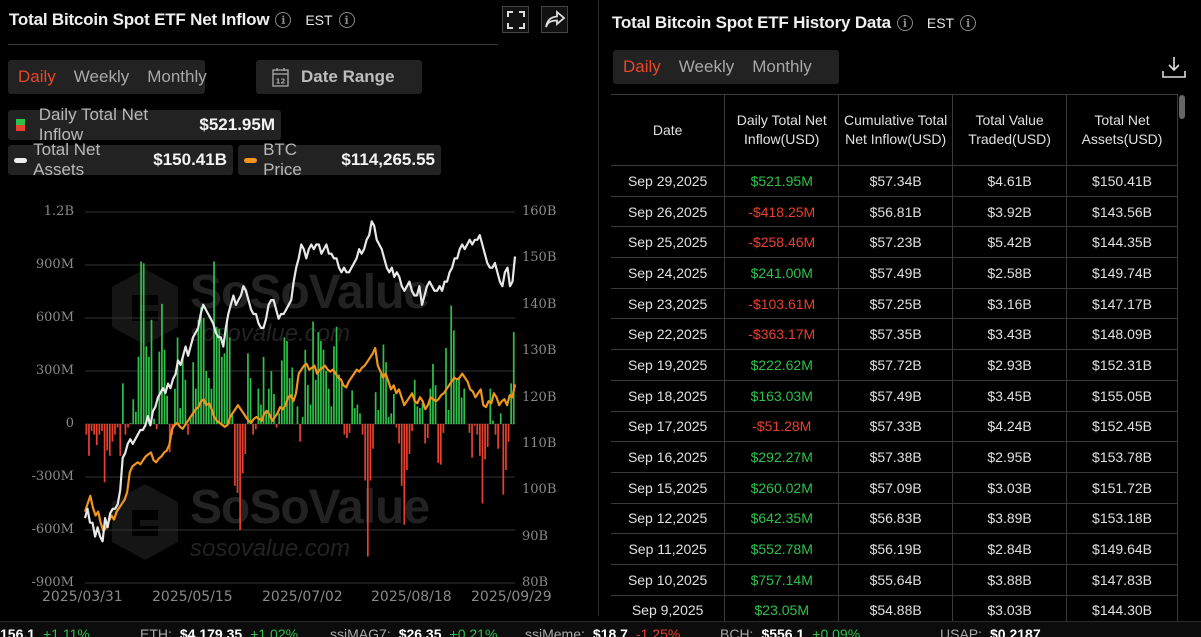 Image resolution: width=1201 pixels, height=637 pixels. I want to click on cell-date: Sep 19,2025, so click(668, 365).